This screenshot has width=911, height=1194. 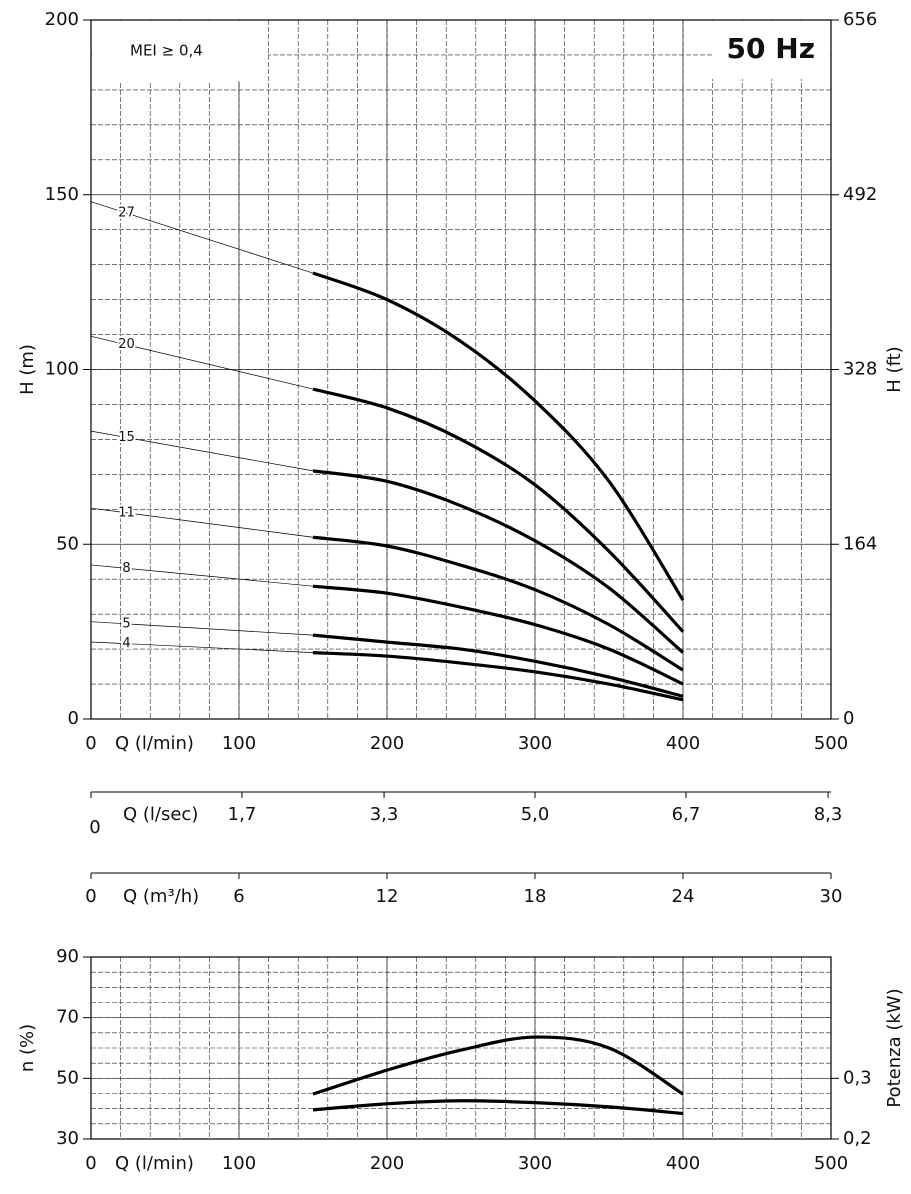 What do you see at coordinates (67, 1138) in the screenshot?
I see `y-tick-label: 30` at bounding box center [67, 1138].